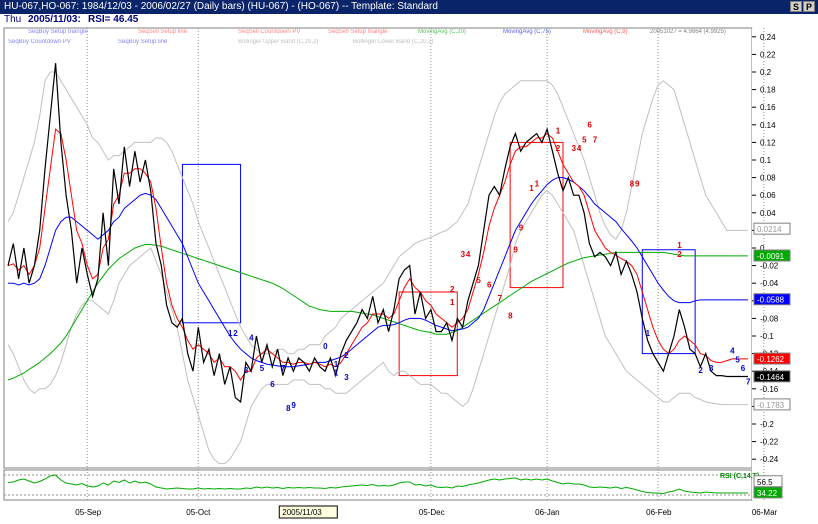  Describe the element at coordinates (769, 318) in the screenshot. I see `y-tick-label: -0.08` at that location.